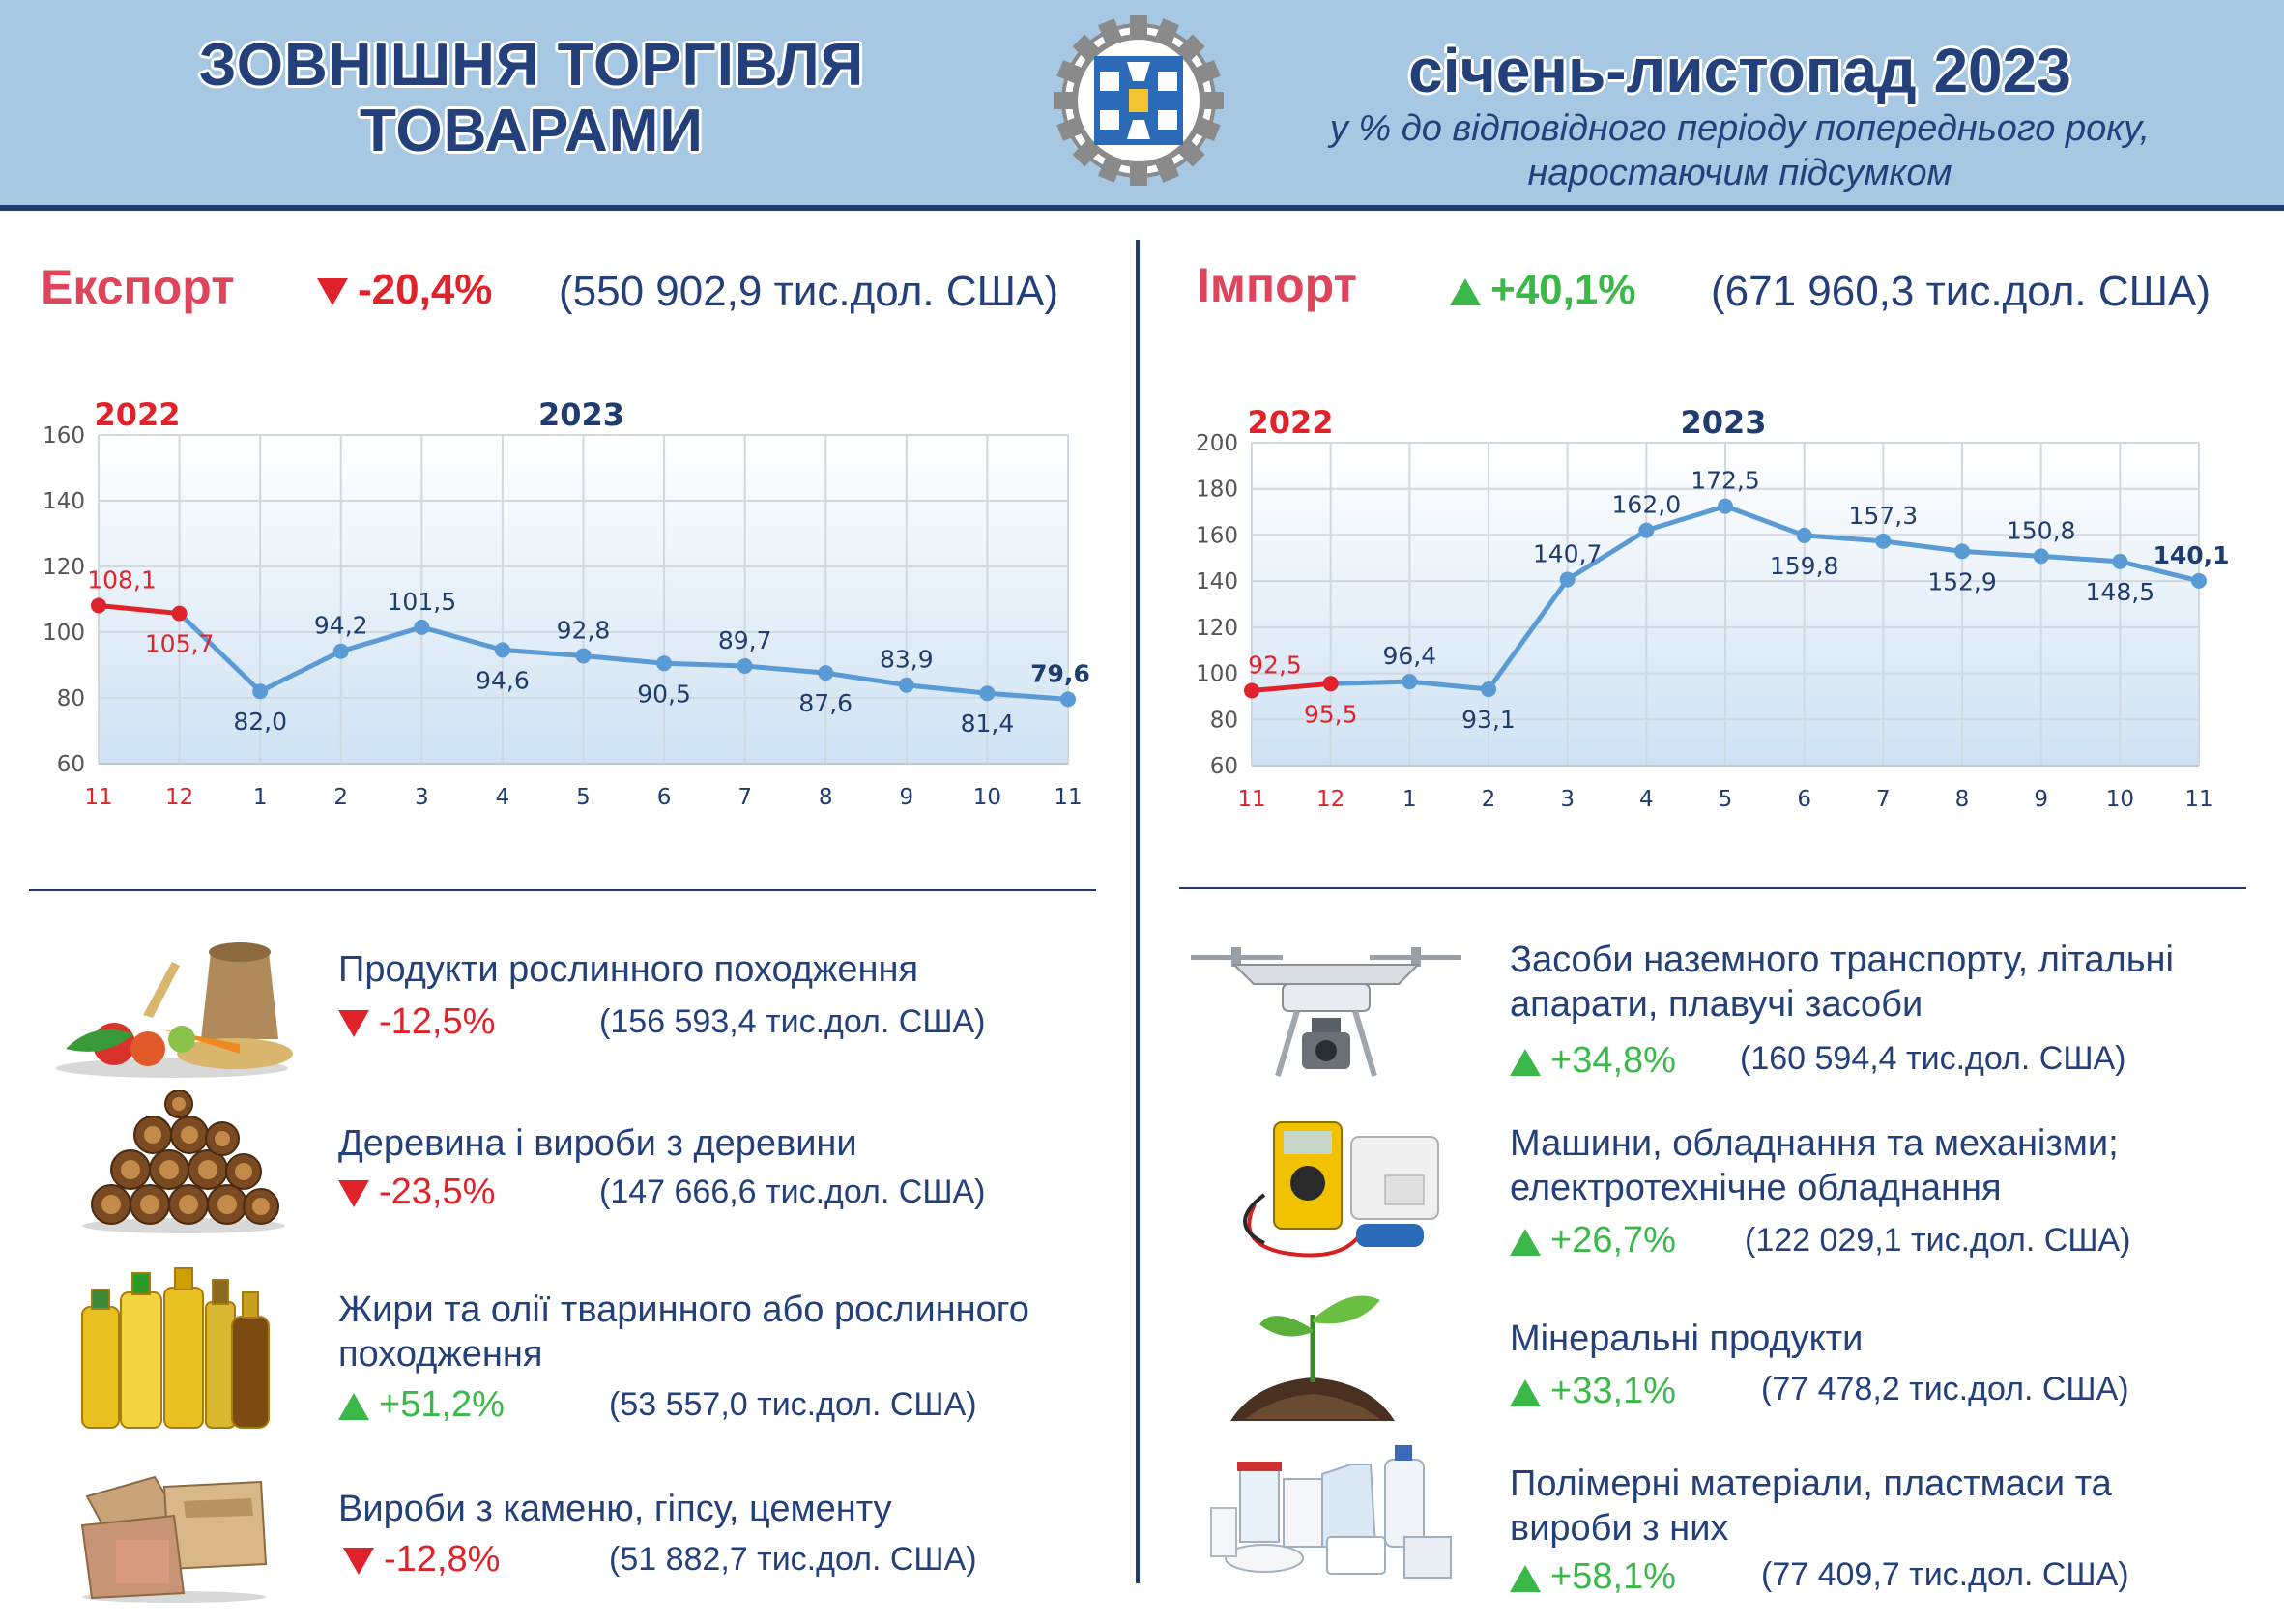 The width and height of the screenshot is (2284, 1624). I want to click on export-item-value: (51 882,7 тис.дол. США), so click(793, 1559).